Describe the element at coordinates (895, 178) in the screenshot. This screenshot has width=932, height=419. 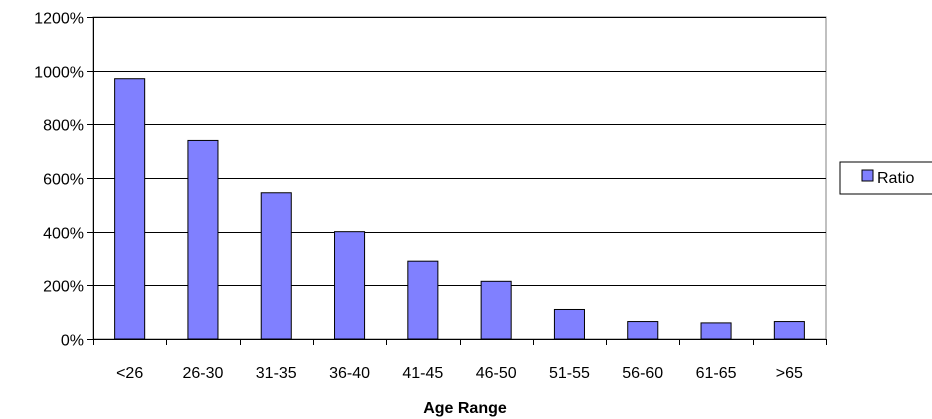
I see `legend-label-ratio: Ratio` at that location.